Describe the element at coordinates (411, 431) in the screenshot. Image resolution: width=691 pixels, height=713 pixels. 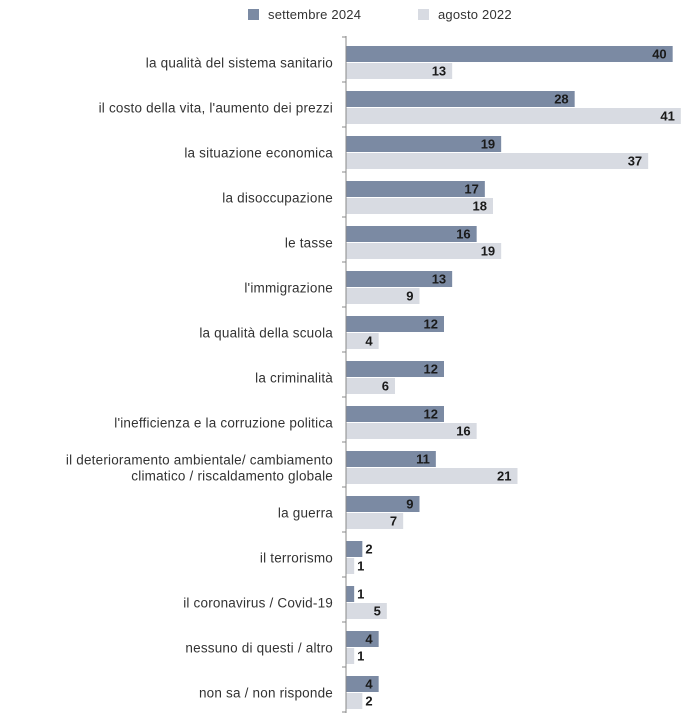
I see `bar-aug-2022-l-inefficienza-e-la-corruzione-politica` at that location.